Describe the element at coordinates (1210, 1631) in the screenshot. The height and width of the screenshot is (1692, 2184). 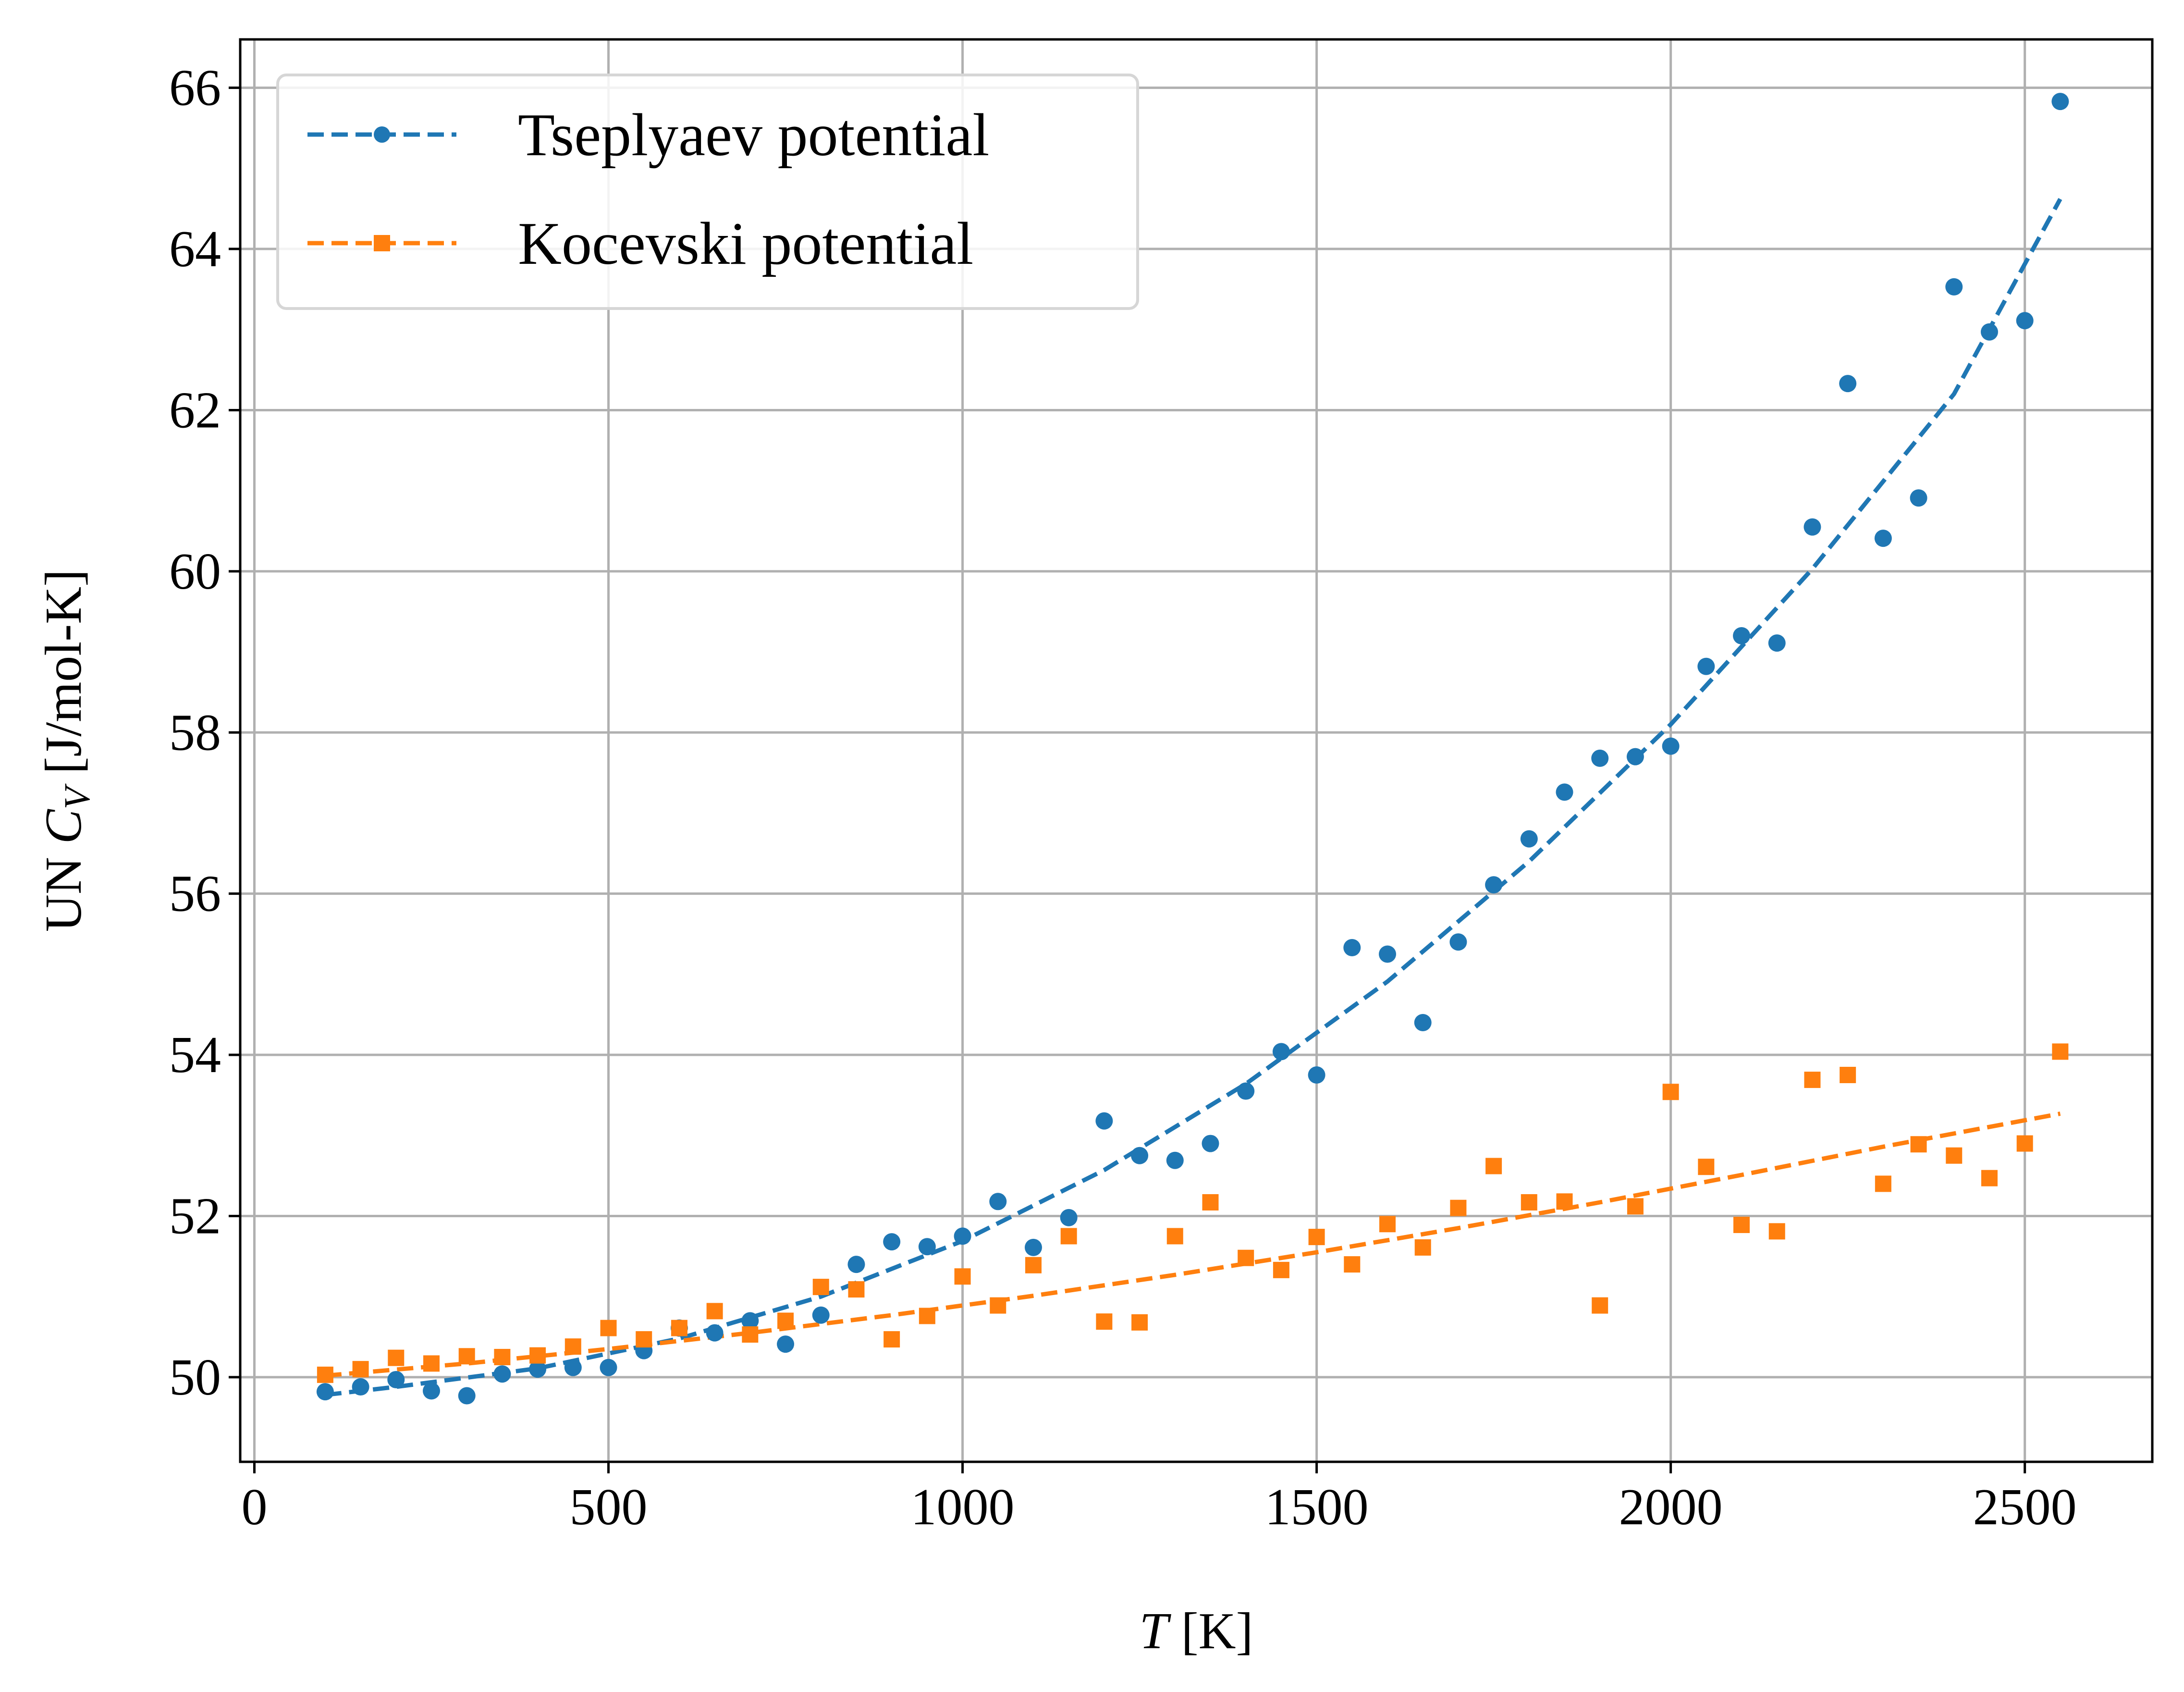
I see `x-axis-label-unit: [K]` at that location.